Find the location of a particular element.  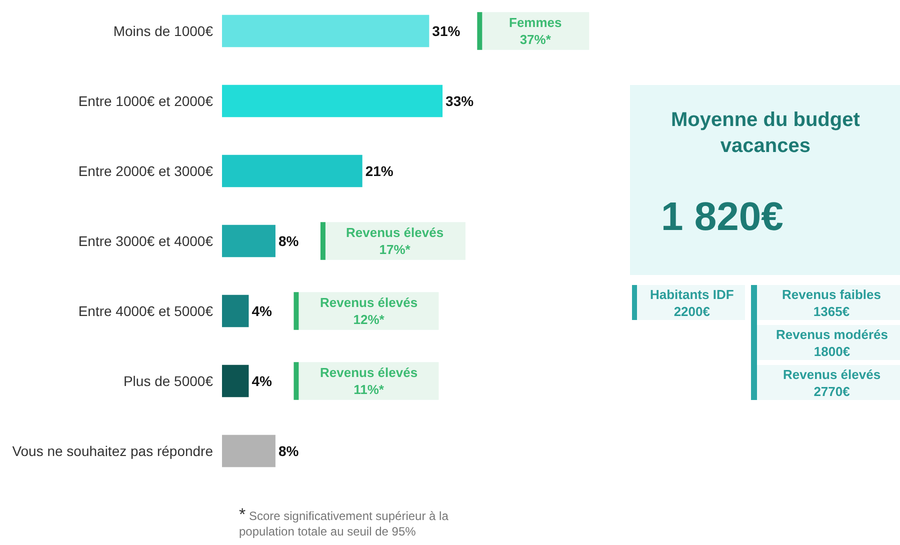

data-label: 33% is located at coordinates (460, 101).